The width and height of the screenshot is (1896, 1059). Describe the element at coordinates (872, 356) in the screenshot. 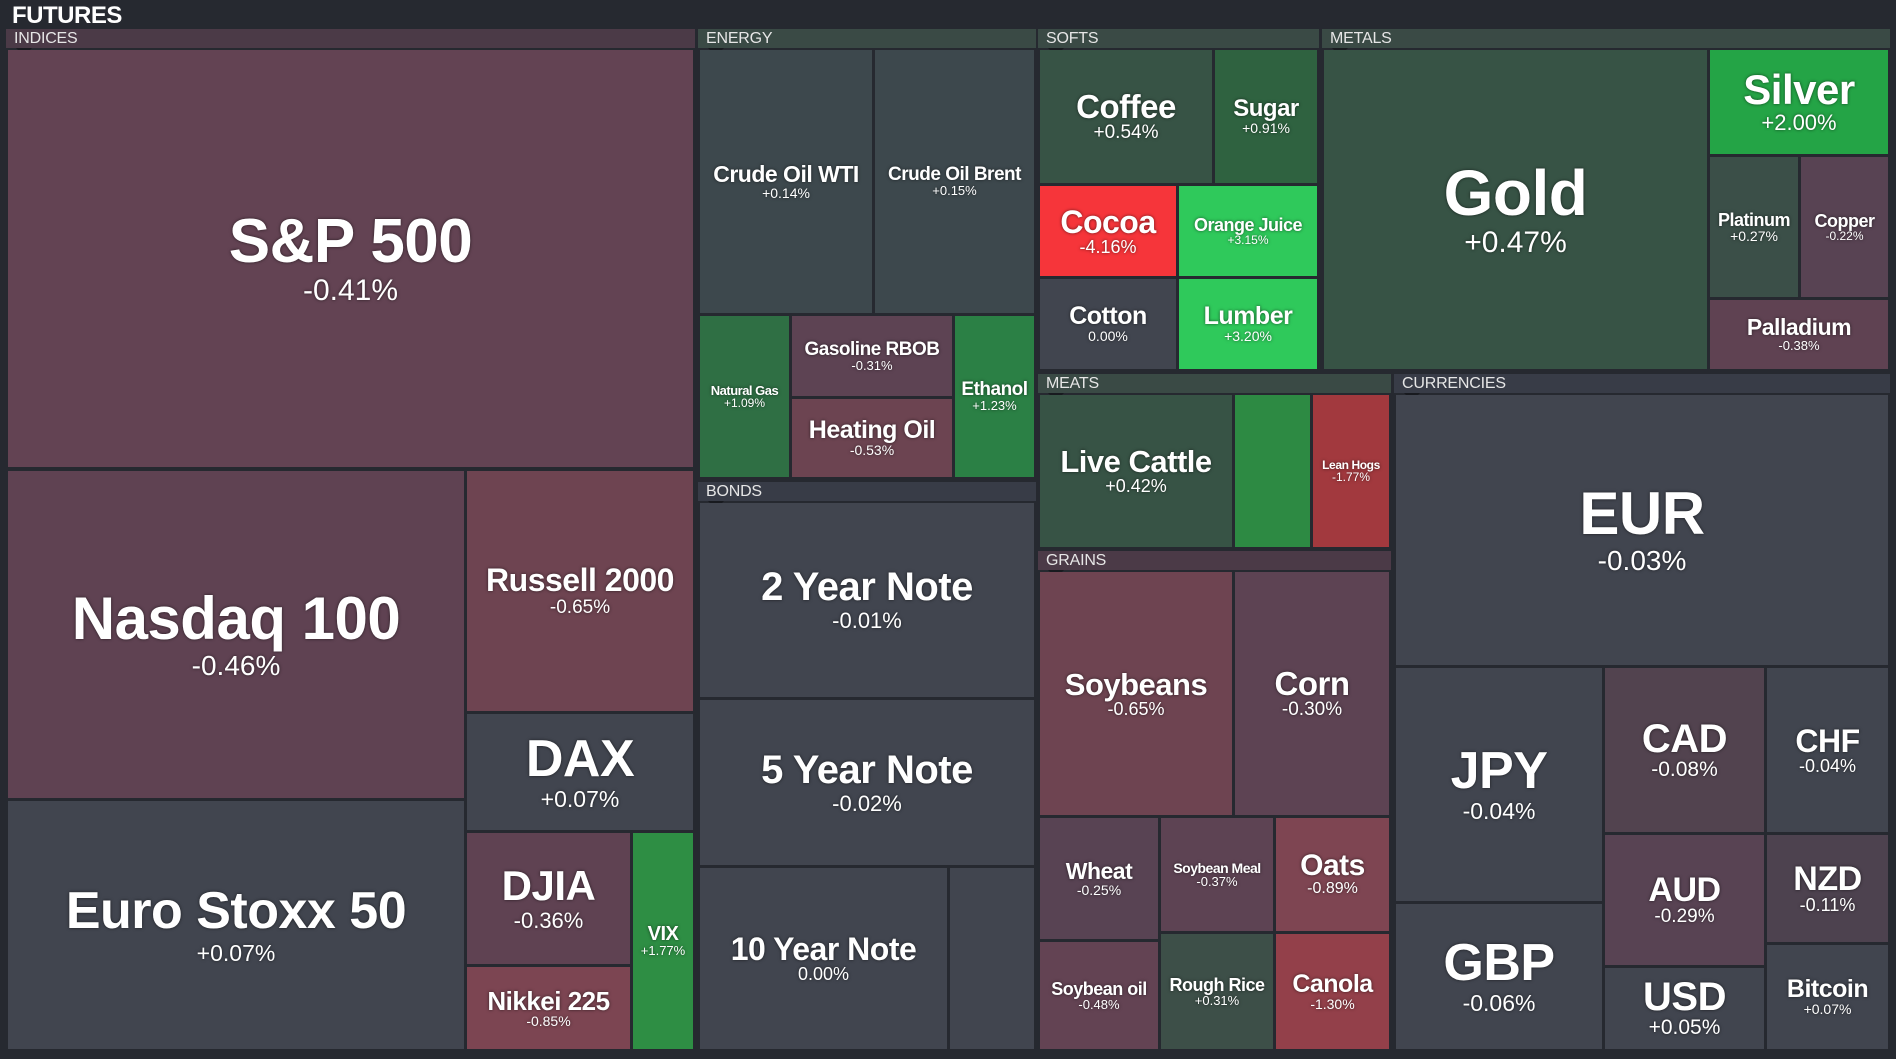

I see `tile-gasoline-rbob: Gasoline RBOB -0.31%` at that location.